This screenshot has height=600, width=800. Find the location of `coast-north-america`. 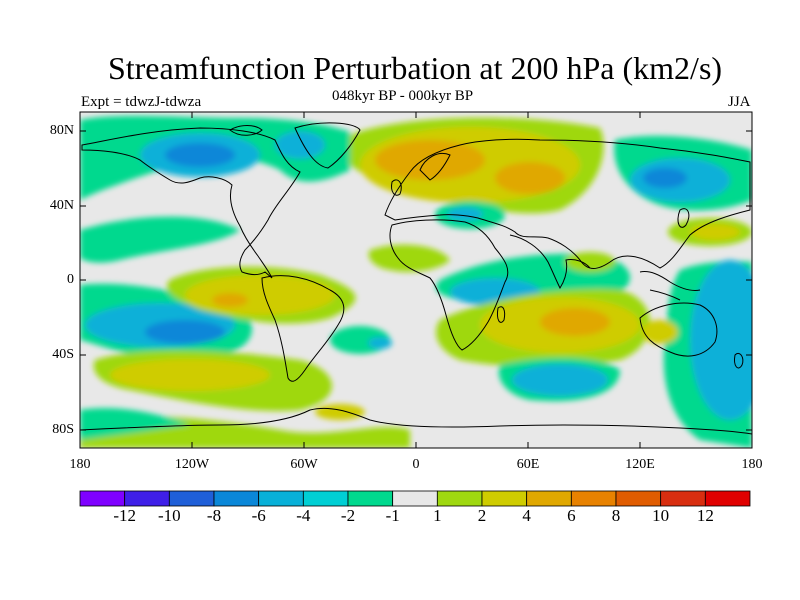

coast-north-america is located at coordinates (191, 203).